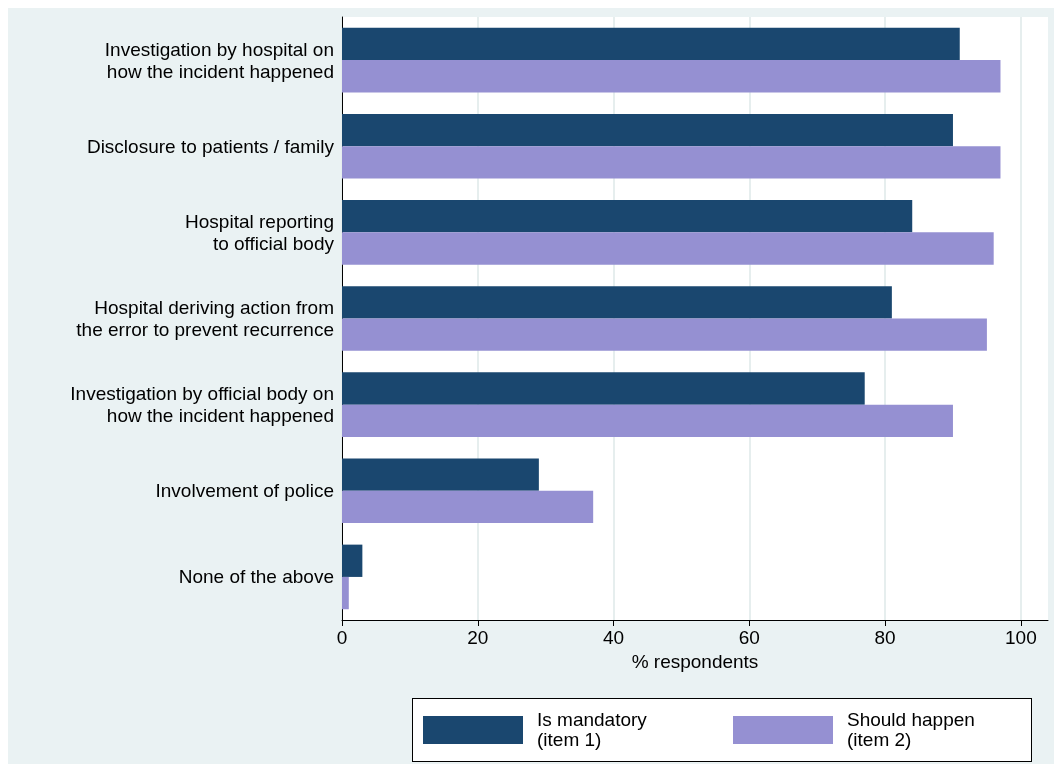 This screenshot has height=772, width=1062. I want to click on text: Is mandatory (item 1), so click(592, 729).